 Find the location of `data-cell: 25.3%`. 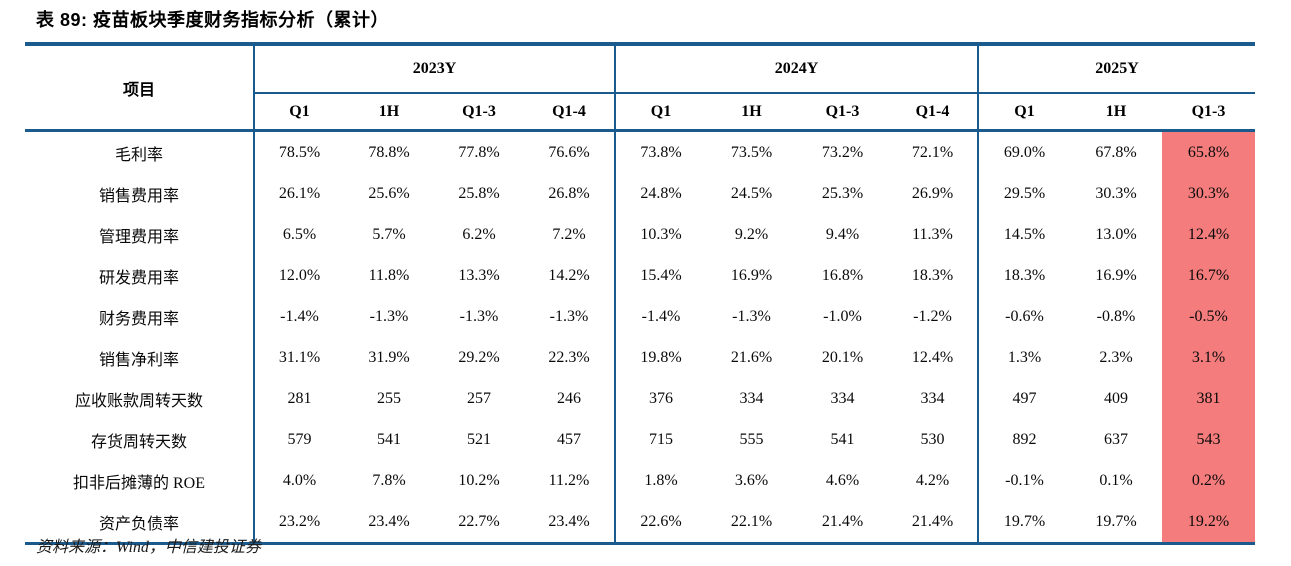

data-cell: 25.3% is located at coordinates (842, 193).